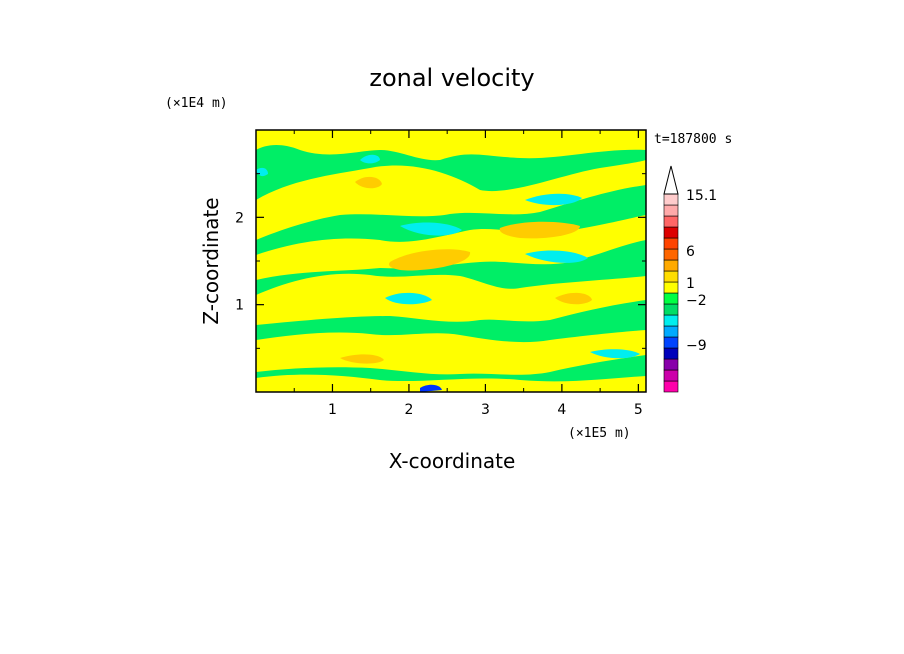 Image resolution: width=904 pixels, height=654 pixels. What do you see at coordinates (211, 260) in the screenshot?
I see `y-axis-label: Z-coordinate` at bounding box center [211, 260].